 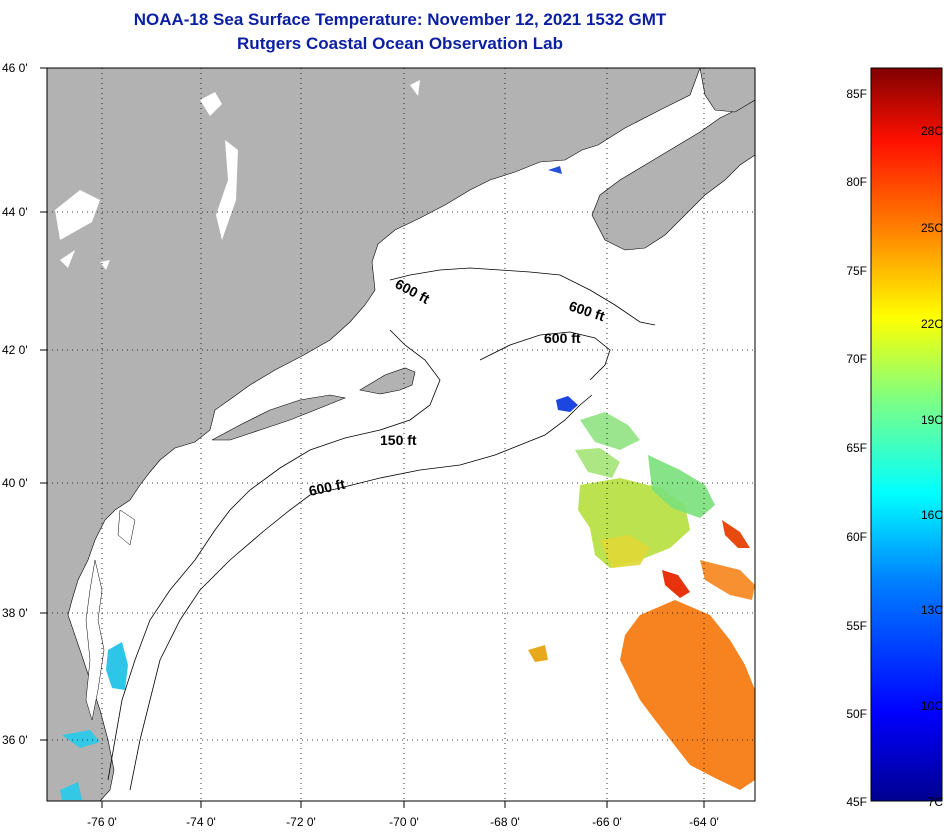 I want to click on land-cape-cod, so click(x=387, y=381).